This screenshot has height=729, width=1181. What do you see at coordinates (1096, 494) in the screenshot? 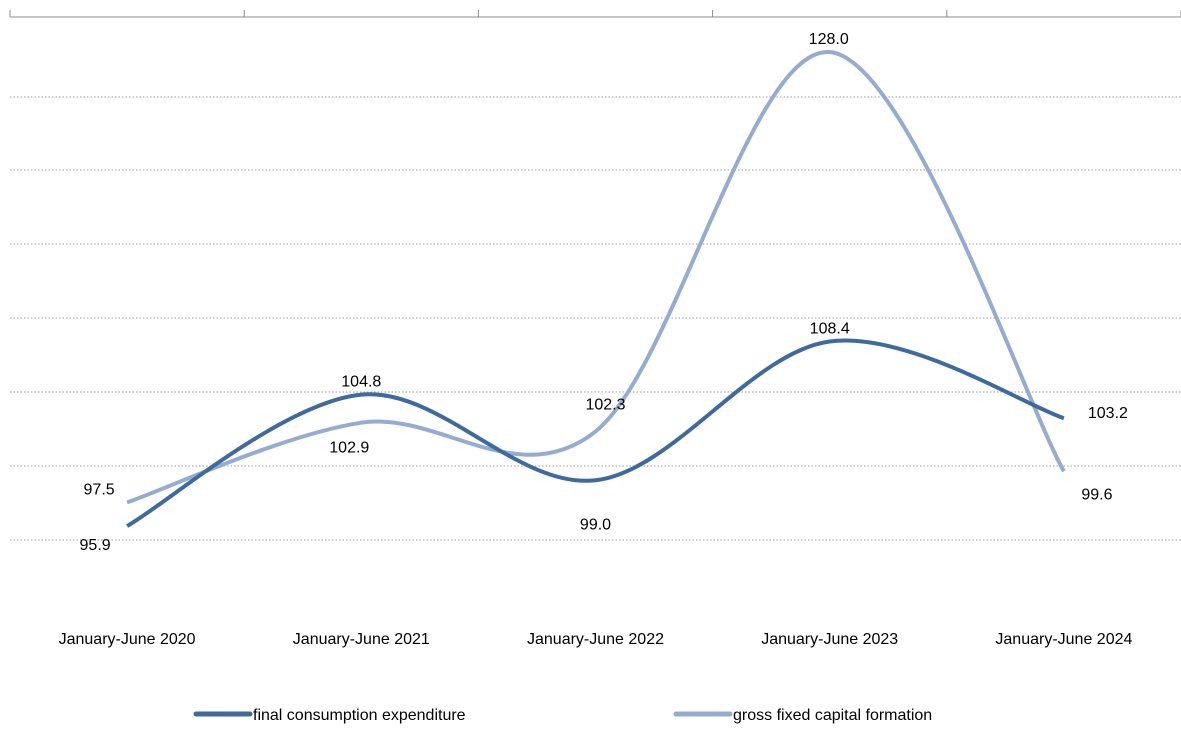
I see `data-label: 99.6` at bounding box center [1096, 494].